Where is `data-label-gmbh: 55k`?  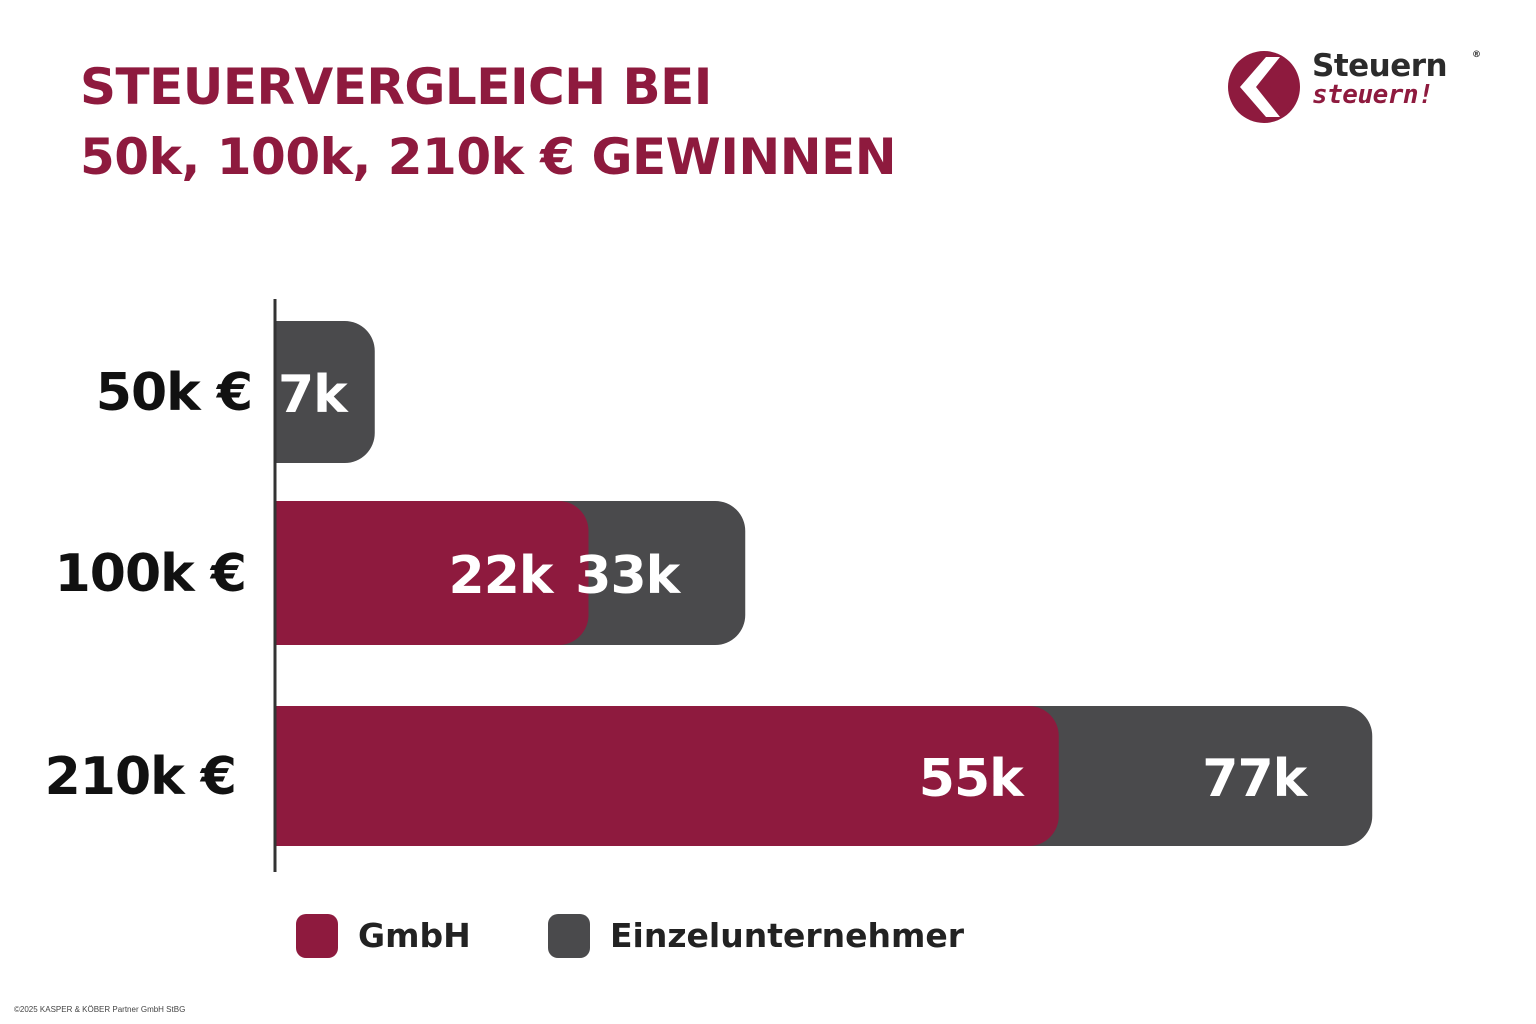
data-label-gmbh: 55k is located at coordinates (972, 779).